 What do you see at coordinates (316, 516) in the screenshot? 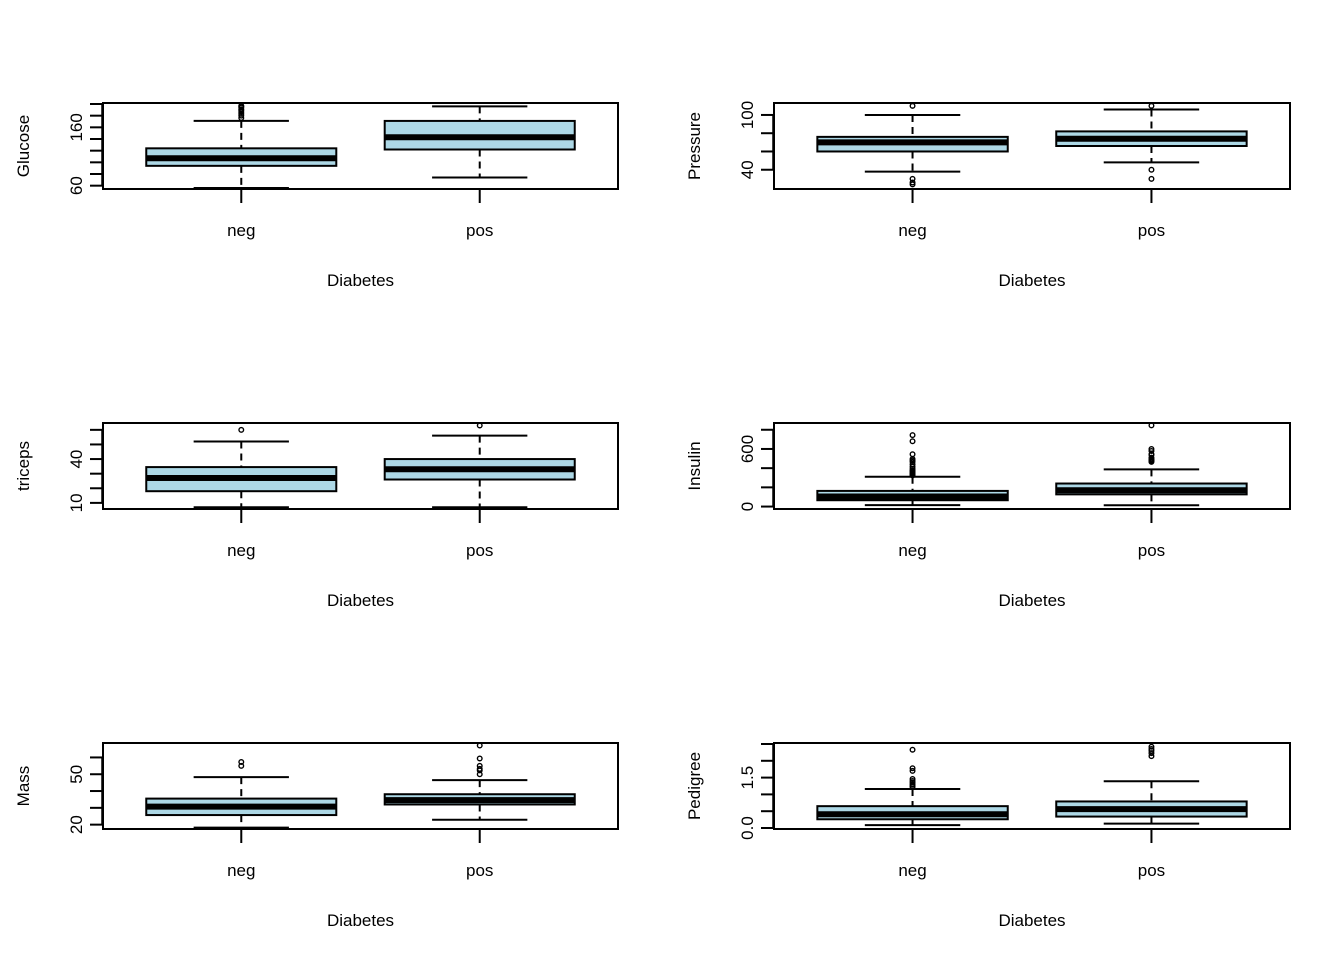
I see `panel-triceps: 10 40 triceps neg pos Diabetes` at bounding box center [316, 516].